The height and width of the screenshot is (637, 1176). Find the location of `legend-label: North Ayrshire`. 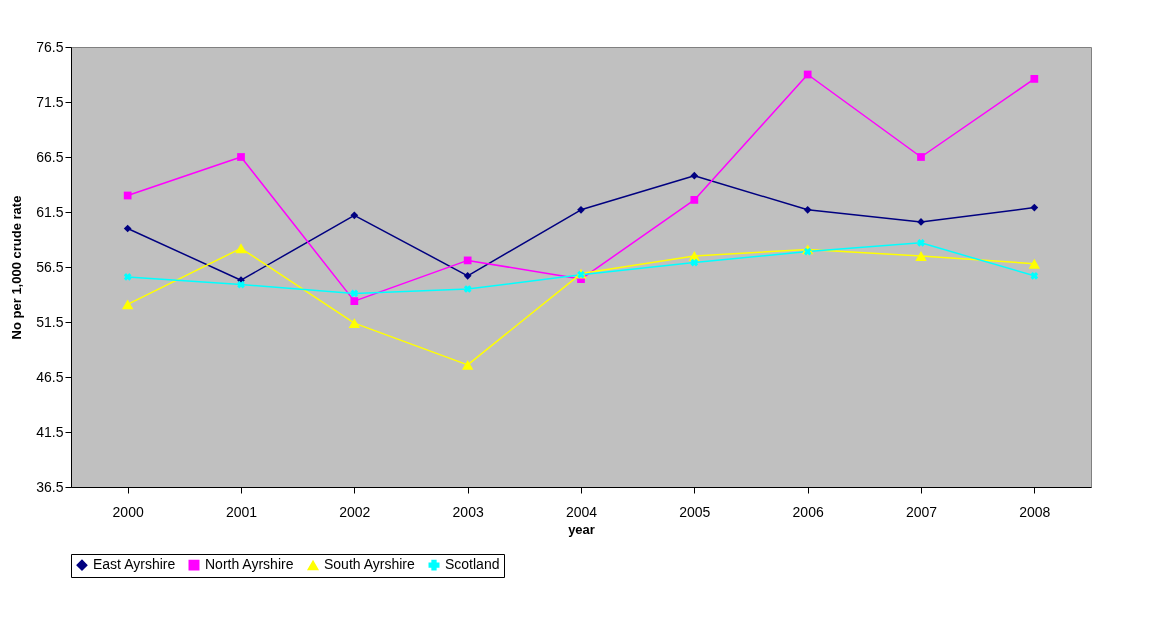

legend-label: North Ayrshire is located at coordinates (249, 564).